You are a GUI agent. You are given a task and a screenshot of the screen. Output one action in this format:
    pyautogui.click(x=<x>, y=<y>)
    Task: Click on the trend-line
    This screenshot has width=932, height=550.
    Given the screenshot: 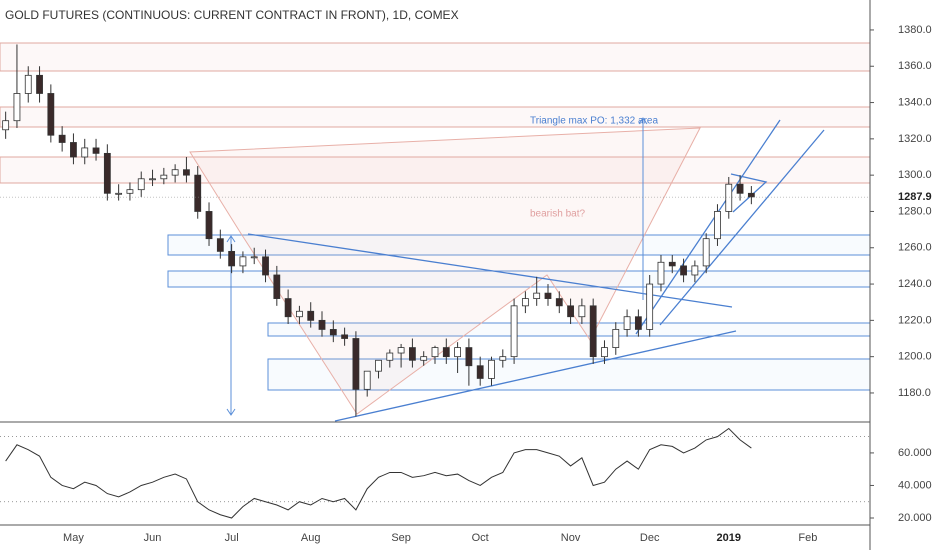 What is the action you would take?
    pyautogui.click(x=535, y=376)
    